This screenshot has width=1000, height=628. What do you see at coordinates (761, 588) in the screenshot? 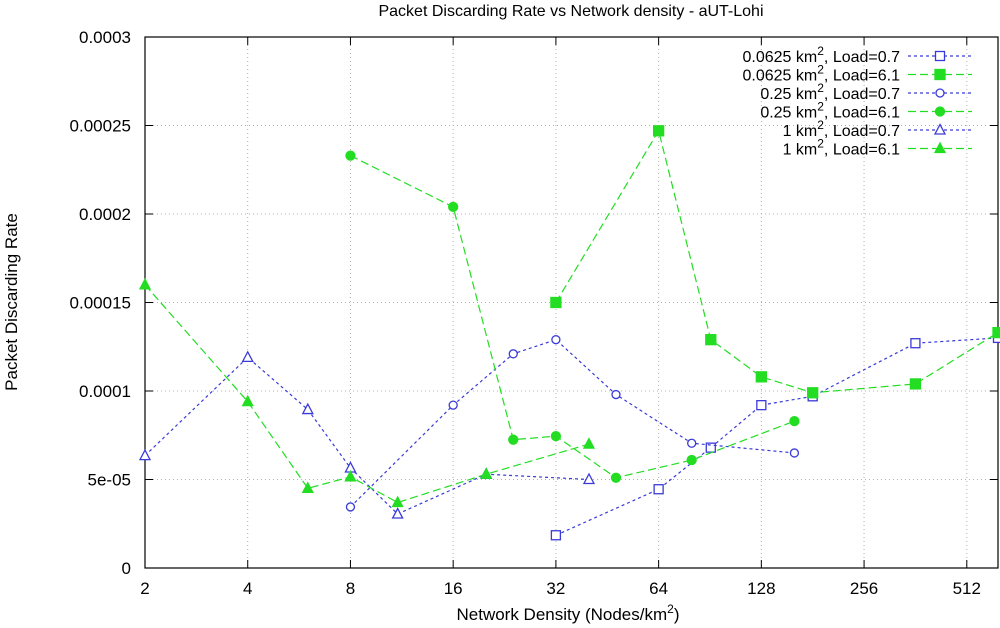
I see `x-tick-label: 128` at bounding box center [761, 588].